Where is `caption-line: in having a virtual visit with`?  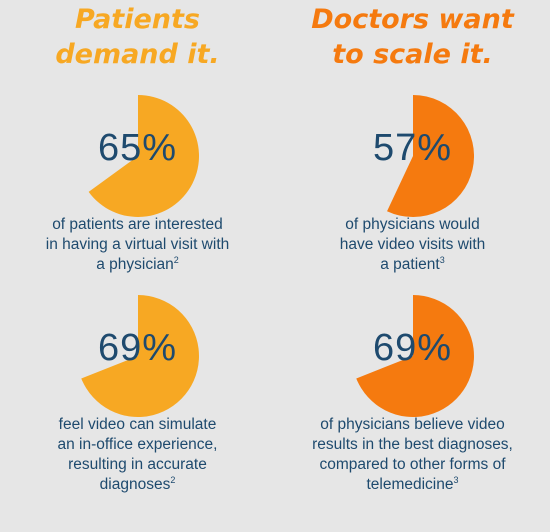 caption-line: in having a virtual visit with is located at coordinates (137, 244).